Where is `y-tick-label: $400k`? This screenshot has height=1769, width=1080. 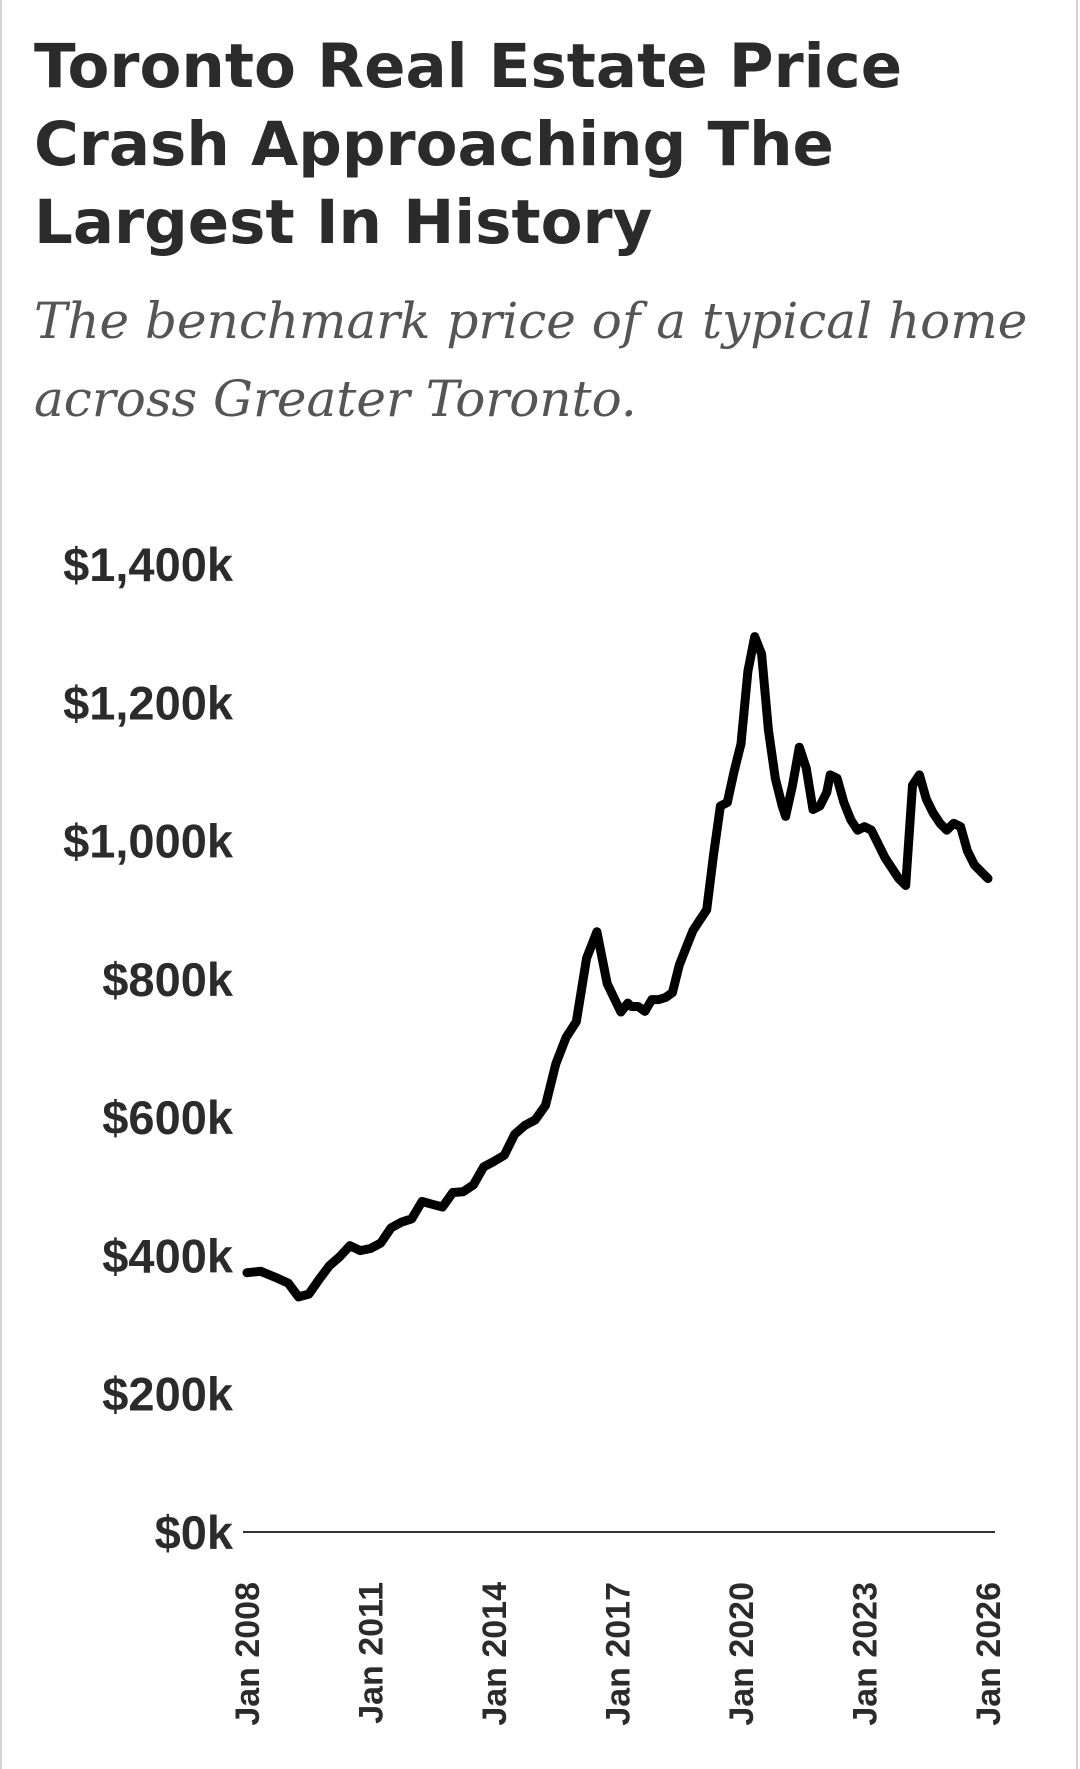
y-tick-label: $400k is located at coordinates (168, 1255).